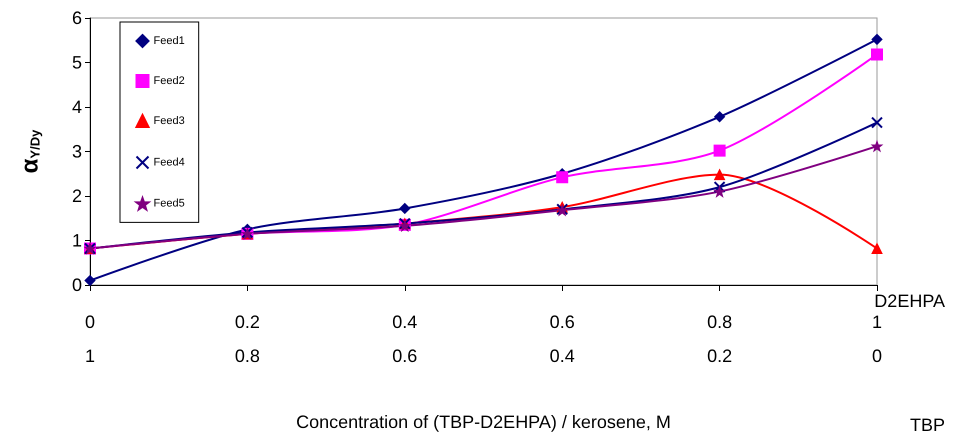  Describe the element at coordinates (169, 204) in the screenshot. I see `legend-label: Feed5` at that location.